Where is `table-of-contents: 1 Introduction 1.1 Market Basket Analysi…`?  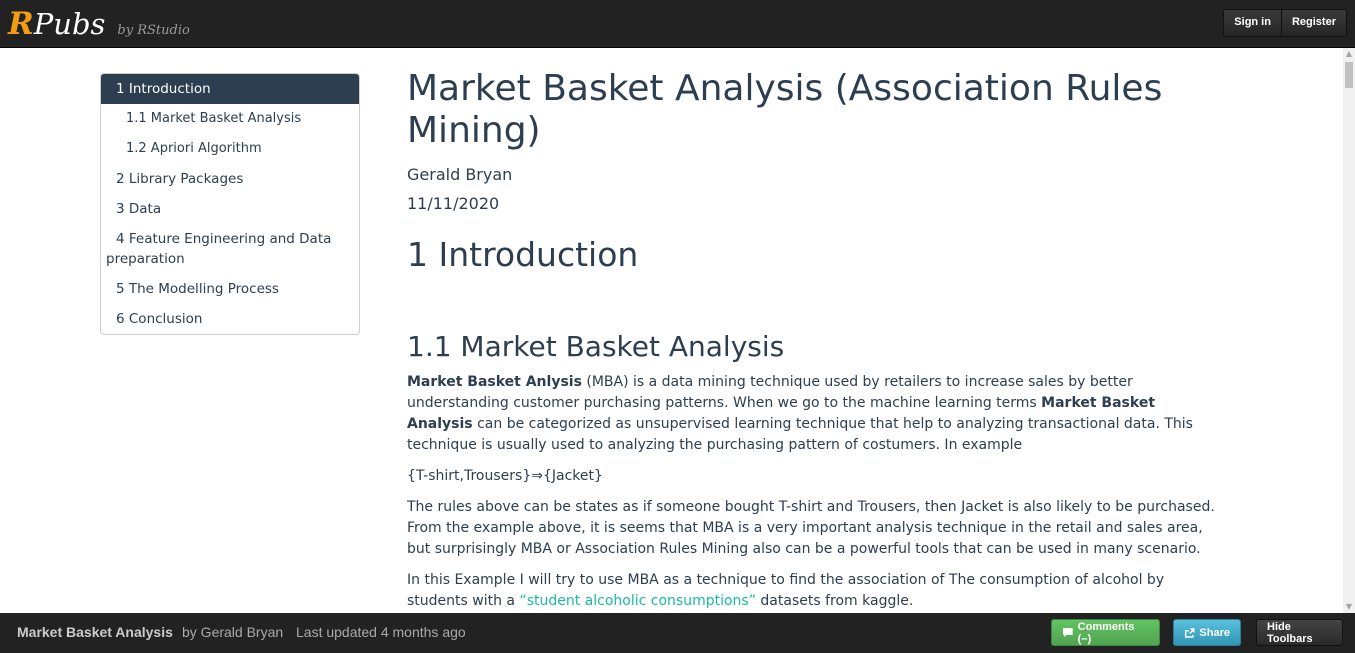
table-of-contents: 1 Introduction 1.1 Market Basket Analysi… is located at coordinates (230, 204).